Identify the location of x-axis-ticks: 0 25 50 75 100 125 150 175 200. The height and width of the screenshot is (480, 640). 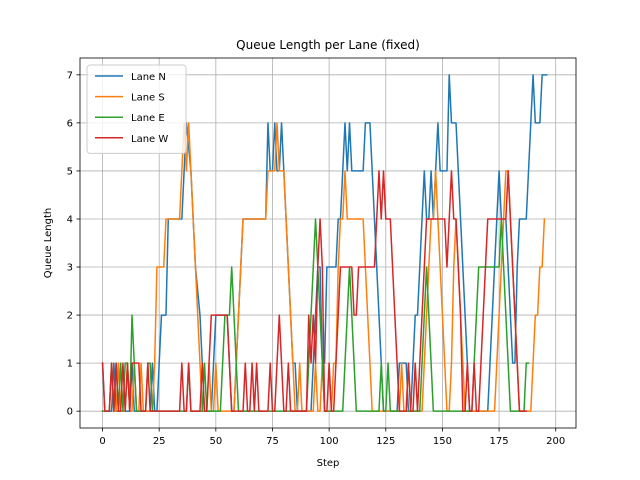
(332, 437).